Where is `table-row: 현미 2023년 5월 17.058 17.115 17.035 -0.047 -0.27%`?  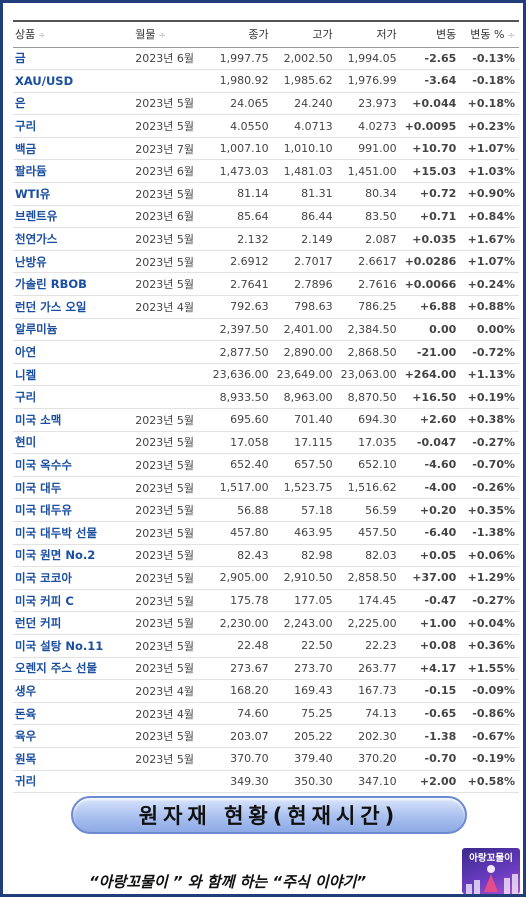 table-row: 현미 2023년 5월 17.058 17.115 17.035 -0.047 -0.27% is located at coordinates (266, 443).